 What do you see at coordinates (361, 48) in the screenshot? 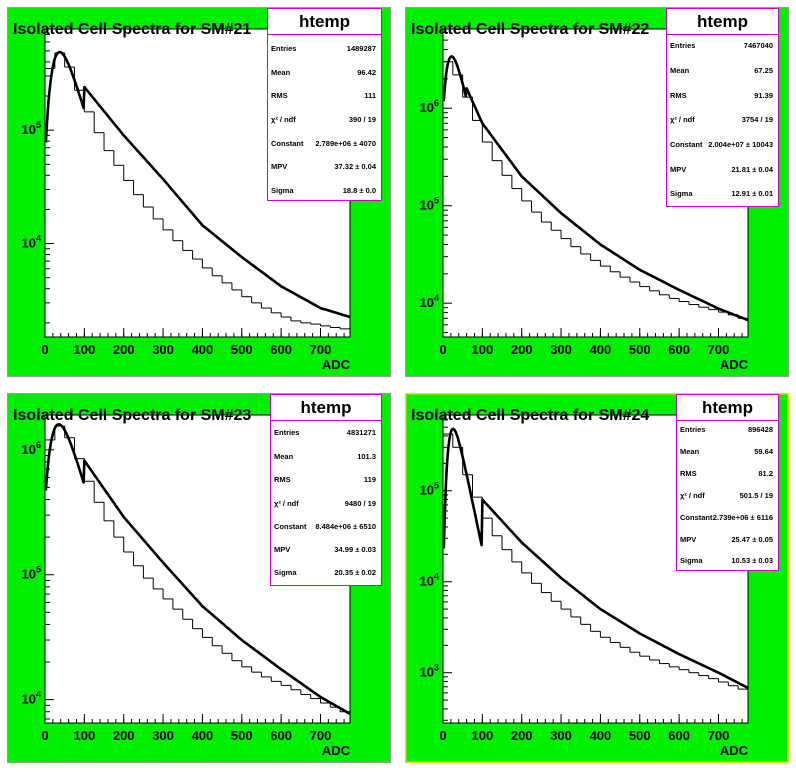
I see `stats-value: 1489287` at bounding box center [361, 48].